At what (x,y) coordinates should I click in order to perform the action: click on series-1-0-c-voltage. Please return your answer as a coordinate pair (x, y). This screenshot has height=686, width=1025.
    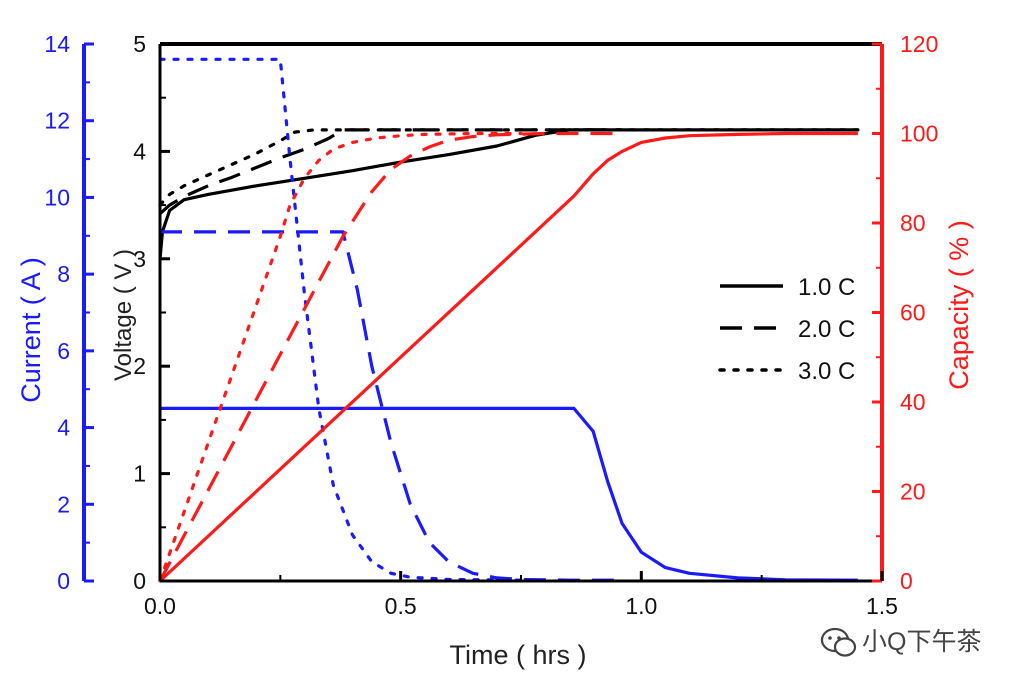
    Looking at the image, I should click on (508, 193).